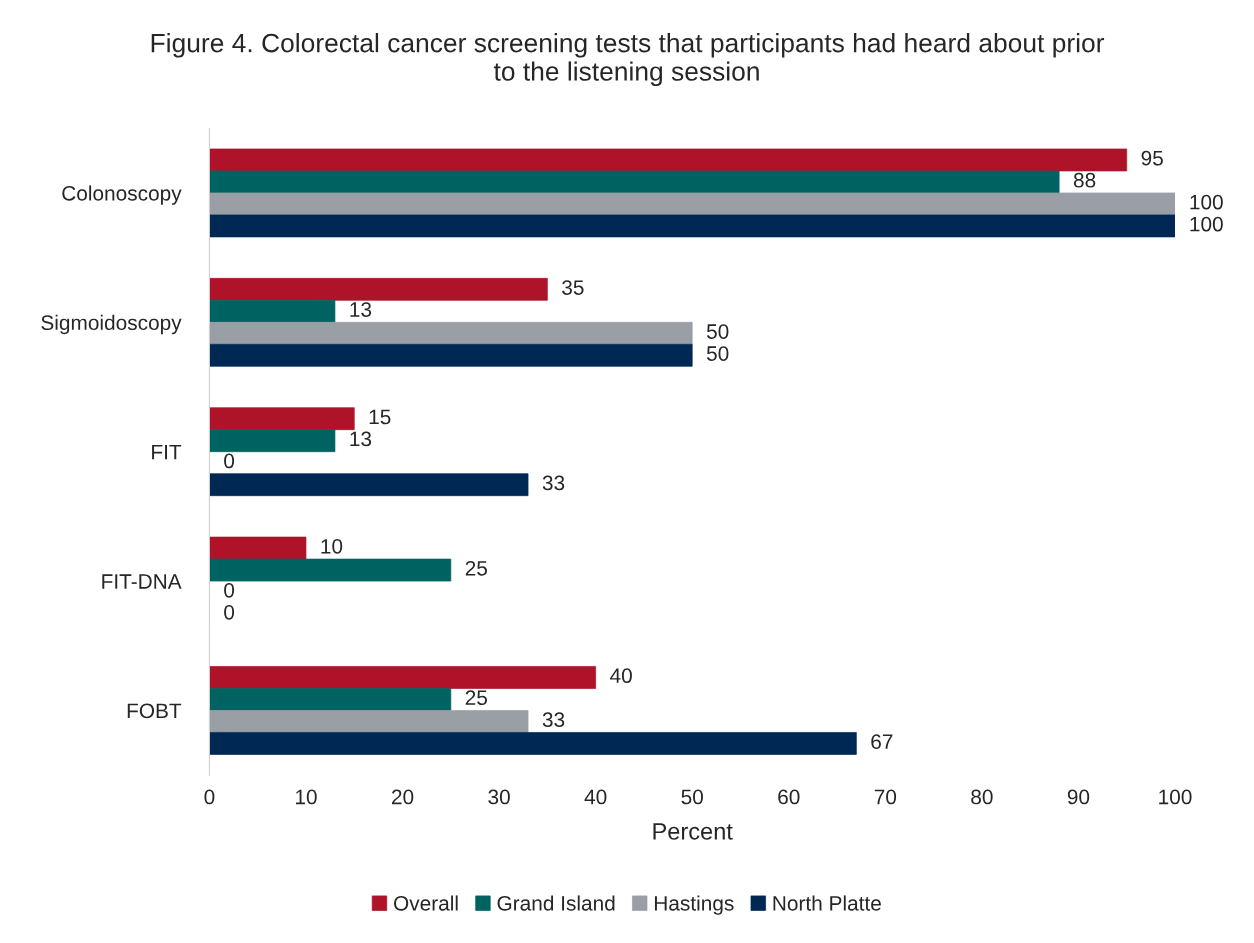  What do you see at coordinates (595, 797) in the screenshot?
I see `x-tick-label: 40` at bounding box center [595, 797].